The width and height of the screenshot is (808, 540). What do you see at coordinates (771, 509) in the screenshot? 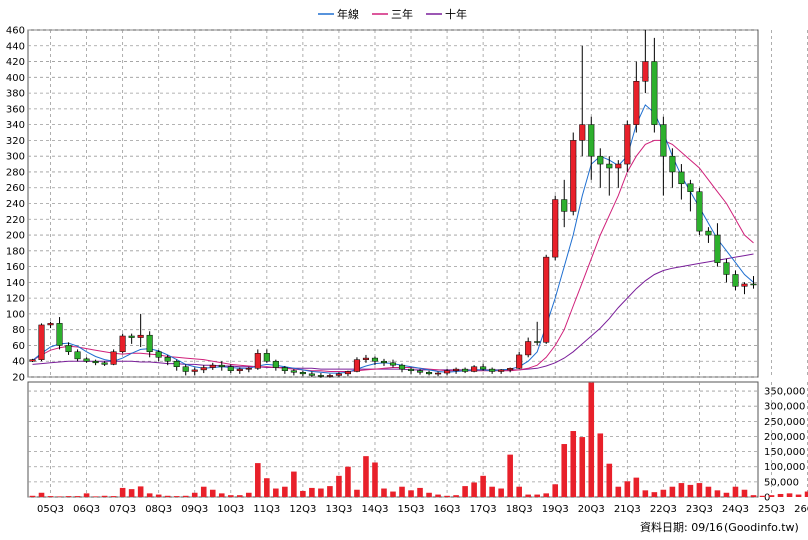
I see `x-tick-label: 25Q3` at bounding box center [771, 509].